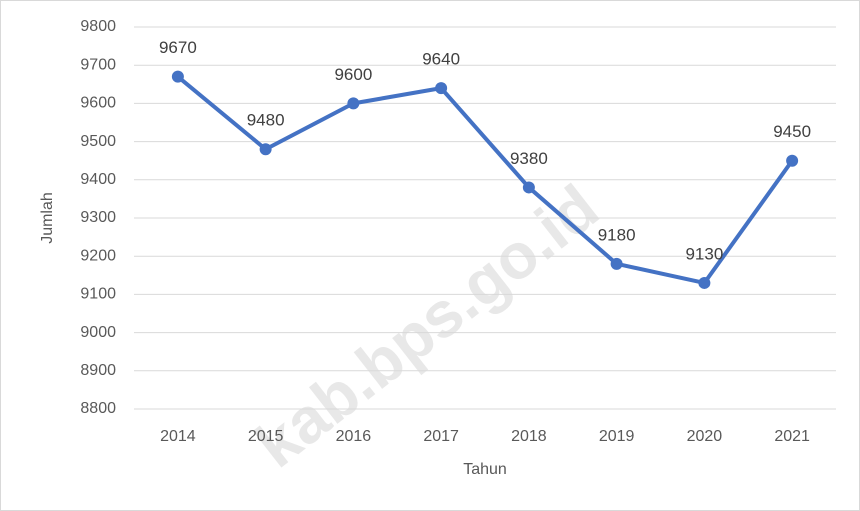  I want to click on x-tick-label: 2017, so click(441, 436).